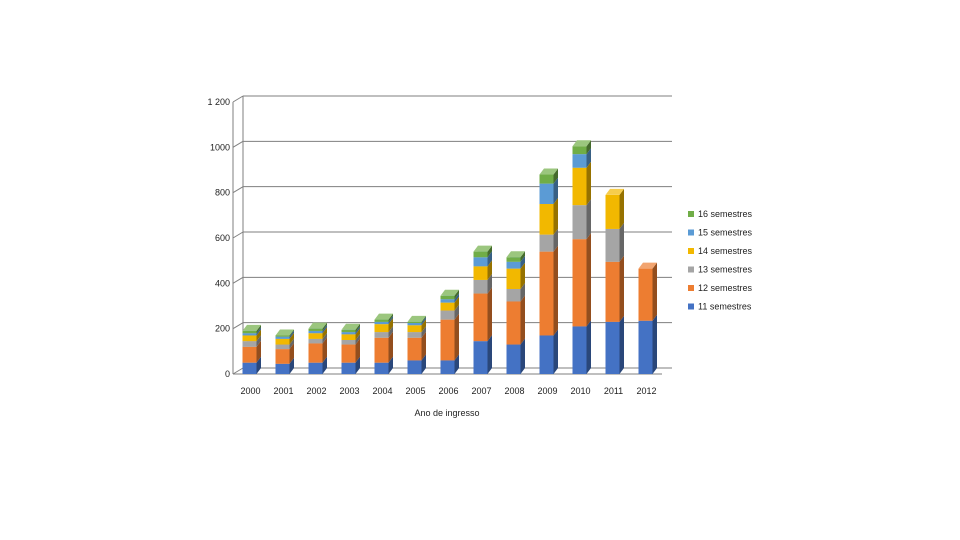 The image size is (960, 540). Describe the element at coordinates (646, 391) in the screenshot. I see `x-tick-label: 2012` at that location.